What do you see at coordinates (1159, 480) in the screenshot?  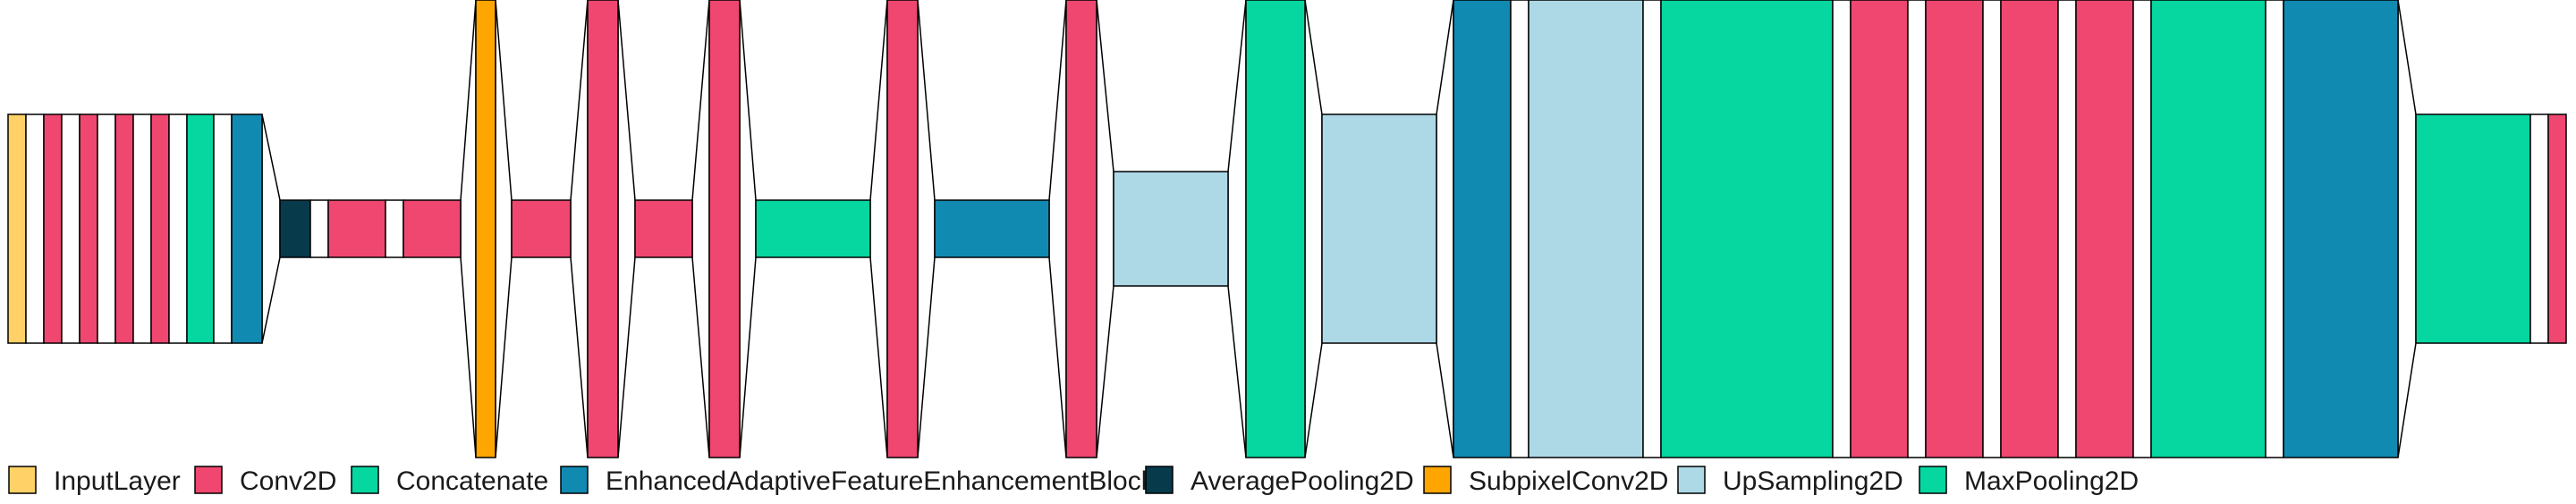 I see `legend-swatch-average-pooling2-d` at bounding box center [1159, 480].